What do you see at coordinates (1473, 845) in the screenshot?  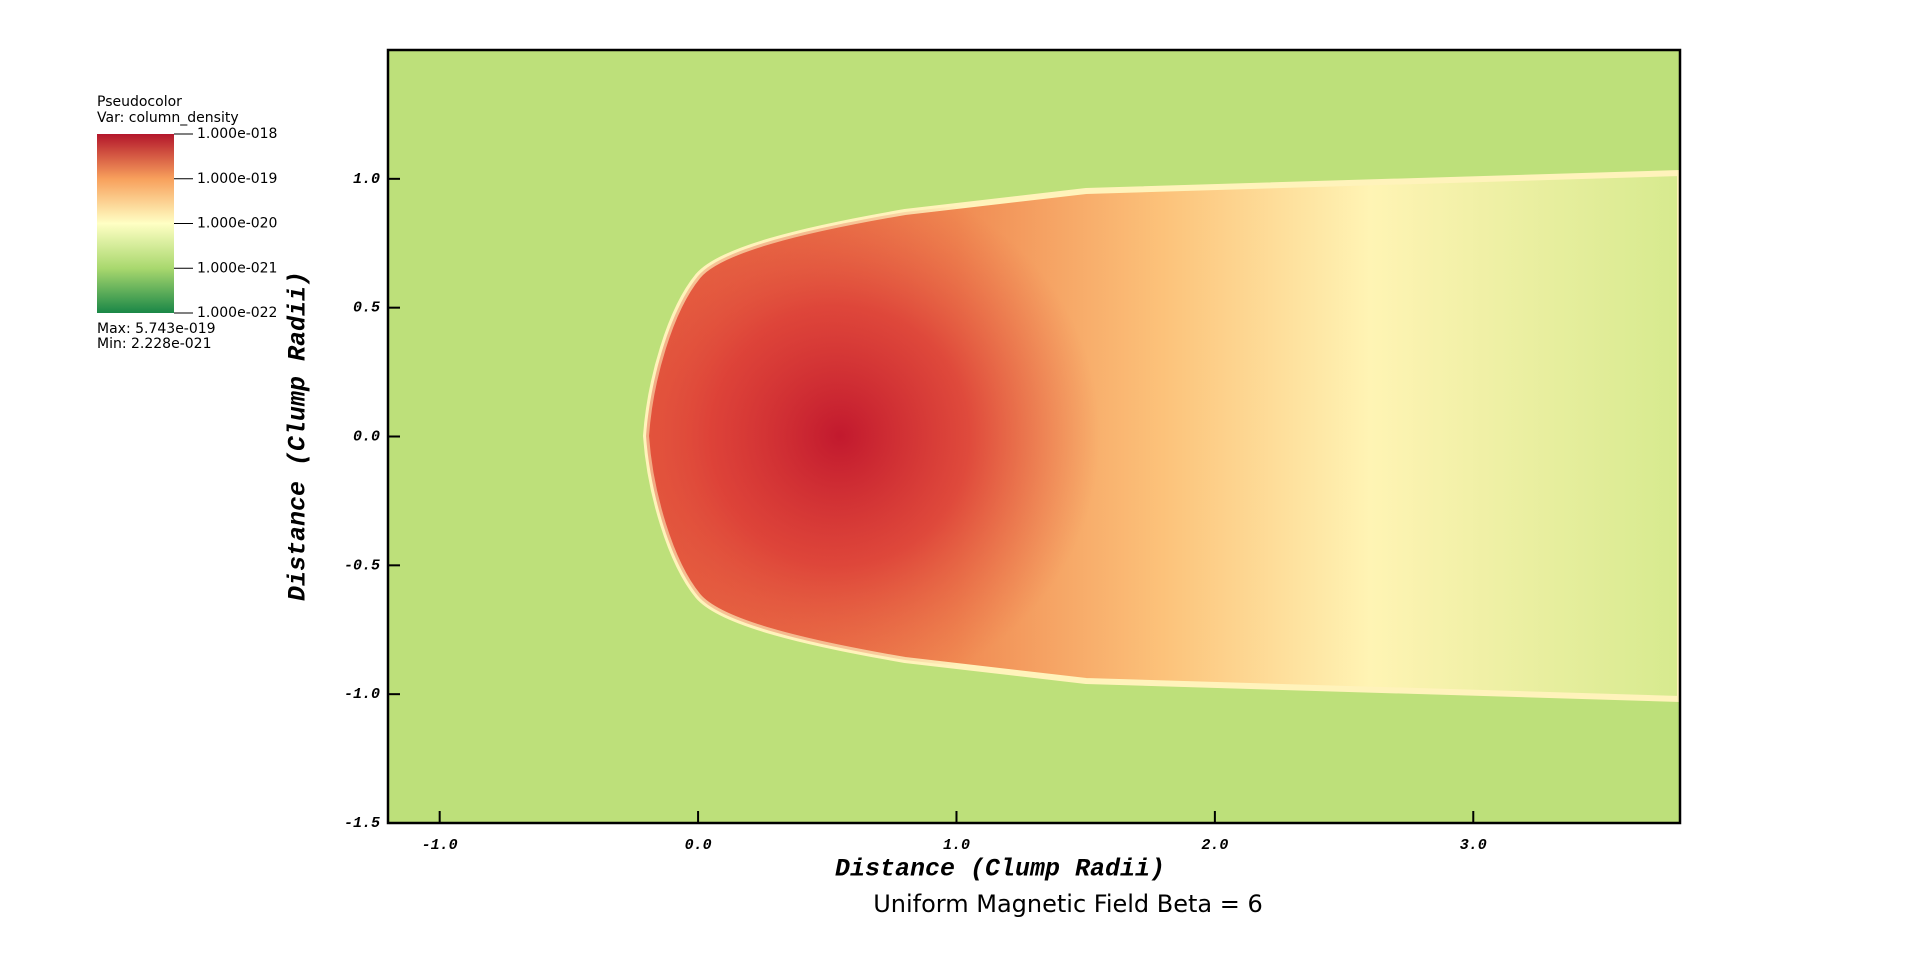 I see `x-tick-label: 3.0` at bounding box center [1473, 845].